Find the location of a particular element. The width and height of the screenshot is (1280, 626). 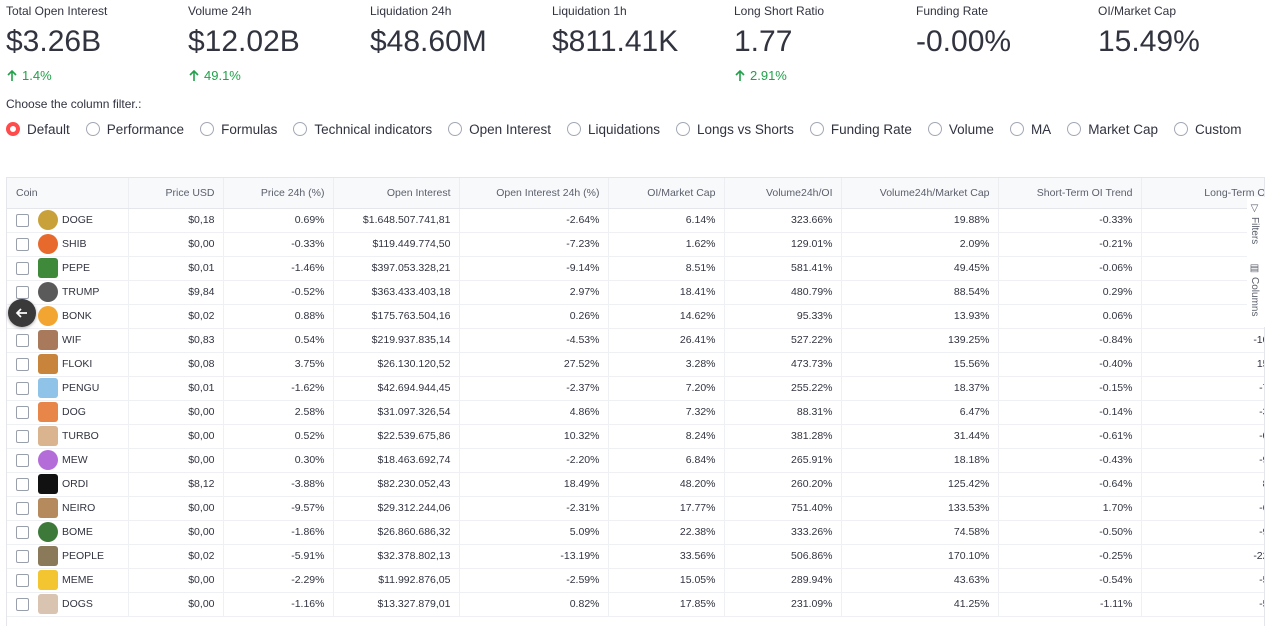

stat-value: $48.60M is located at coordinates (428, 41).